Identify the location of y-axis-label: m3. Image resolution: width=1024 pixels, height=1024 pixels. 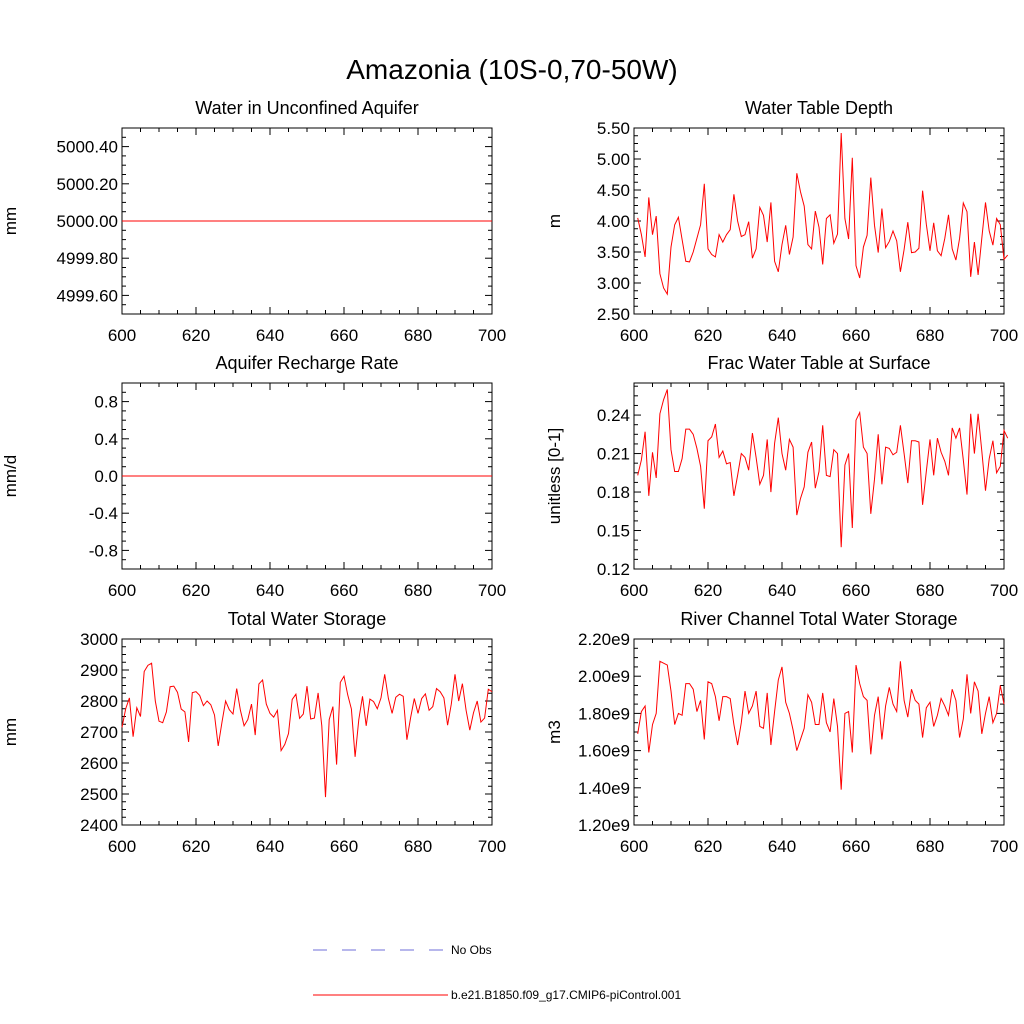
(554, 732).